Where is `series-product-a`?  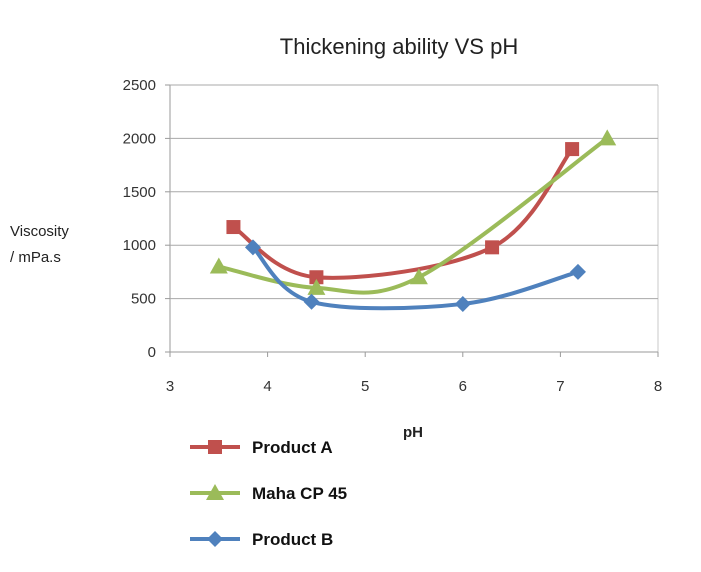
series-product-a is located at coordinates (403, 213).